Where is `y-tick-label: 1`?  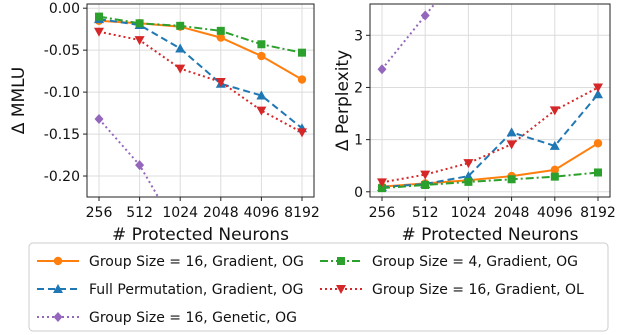
y-tick-label: 1 is located at coordinates (358, 141).